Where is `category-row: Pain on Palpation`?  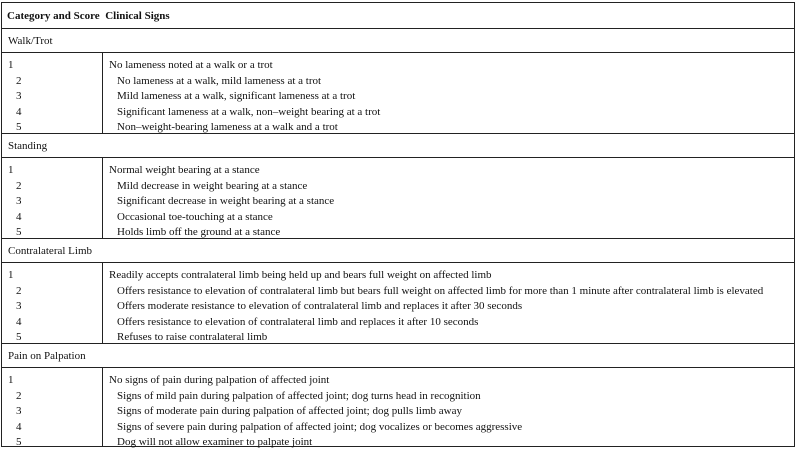
category-row: Pain on Palpation is located at coordinates (398, 356).